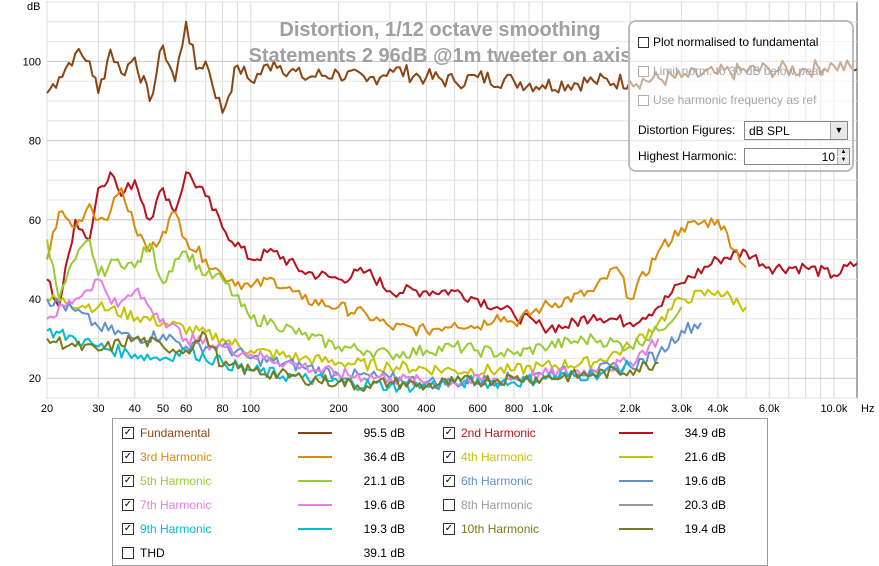  I want to click on legend-value: 36.4 dB, so click(384, 457).